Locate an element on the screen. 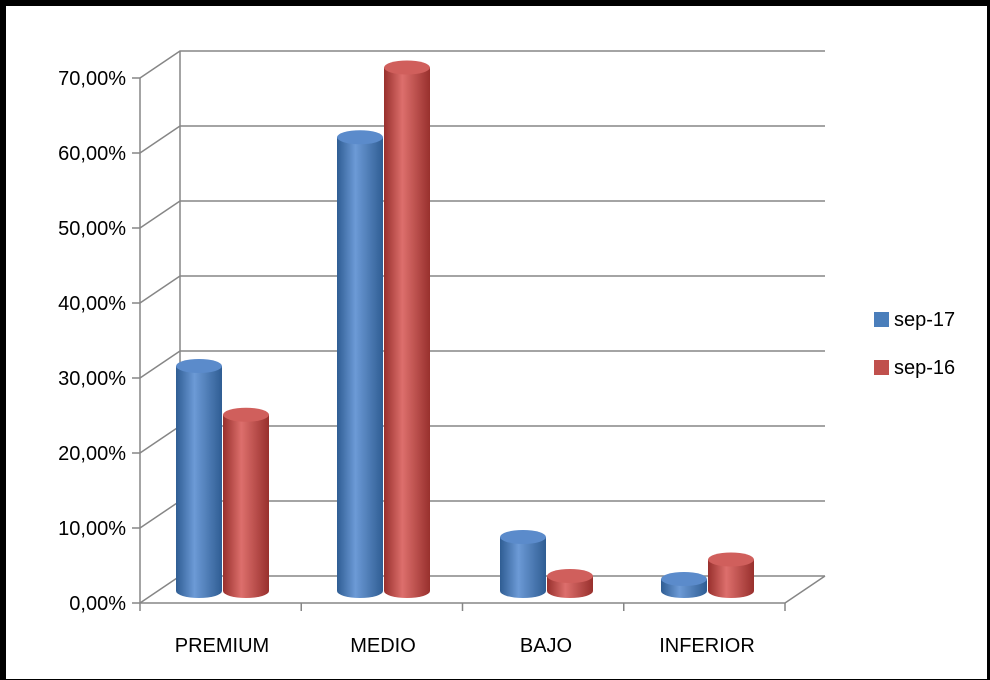 The width and height of the screenshot is (990, 680). x-tick-label: PREMIUM is located at coordinates (222, 646).